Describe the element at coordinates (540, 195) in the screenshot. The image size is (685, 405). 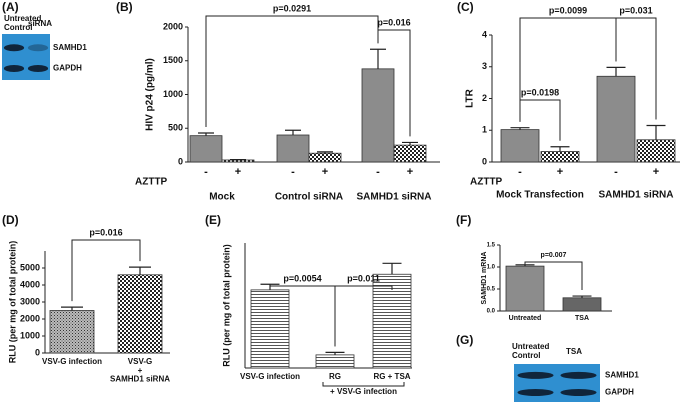
I see `group-label: Mock Transfection` at that location.